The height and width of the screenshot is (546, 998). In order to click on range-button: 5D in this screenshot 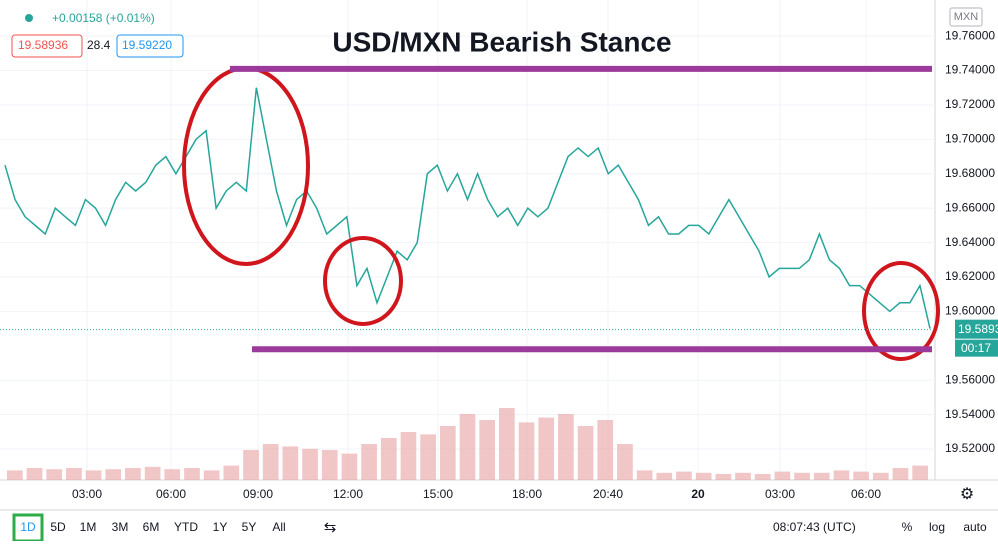, I will do `click(58, 527)`.